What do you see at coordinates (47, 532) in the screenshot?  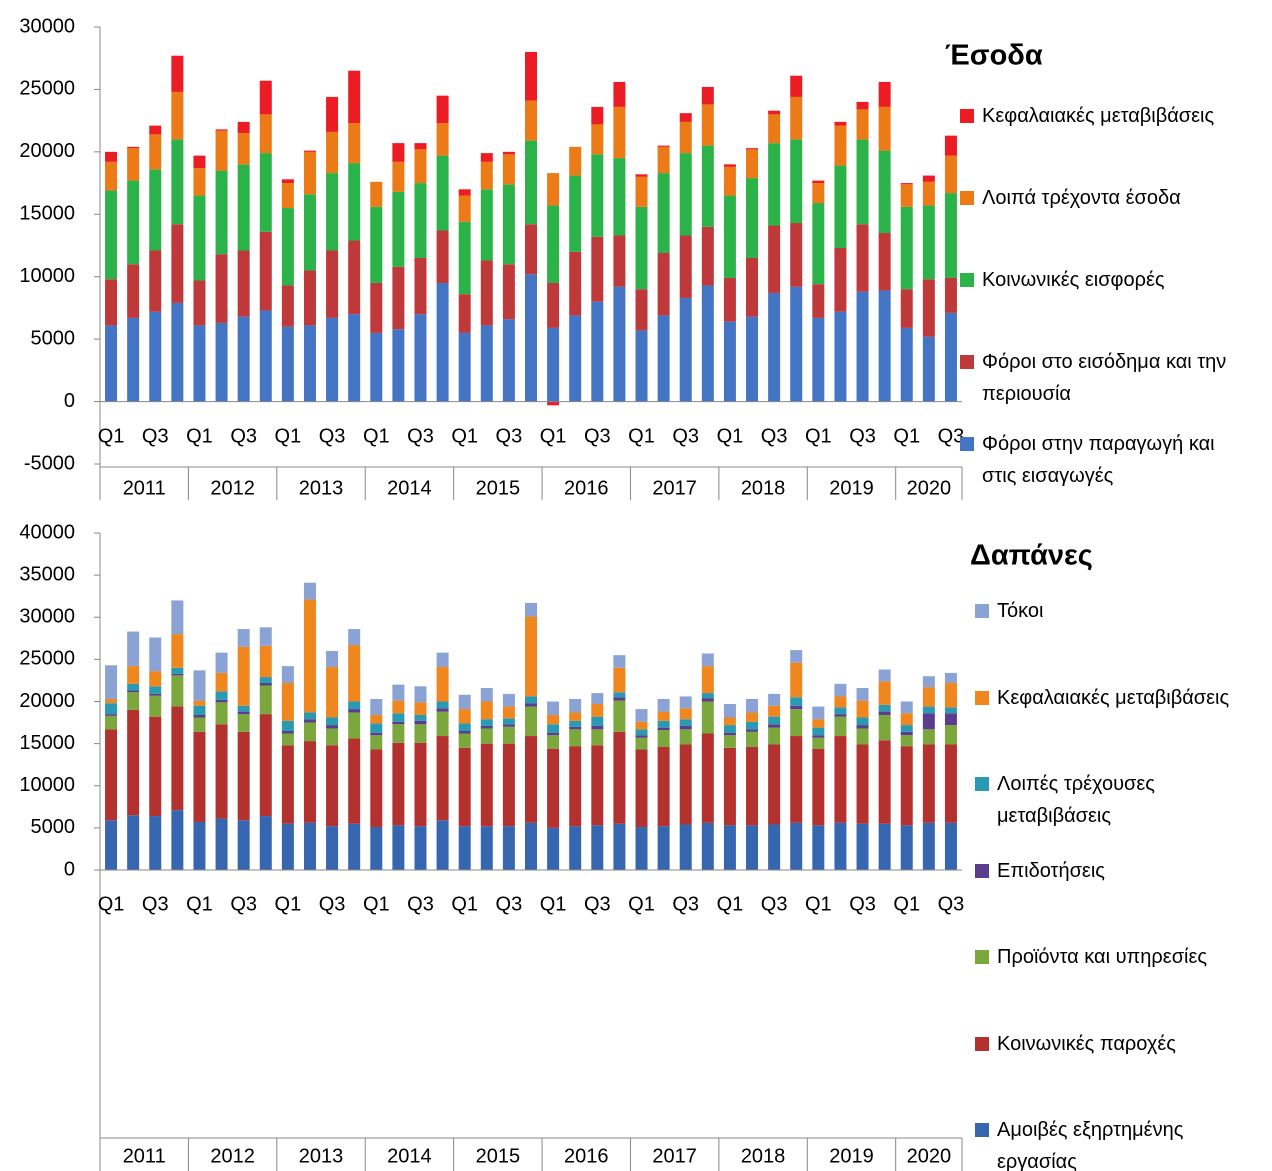 I see `y-tick-label: 40000` at bounding box center [47, 532].